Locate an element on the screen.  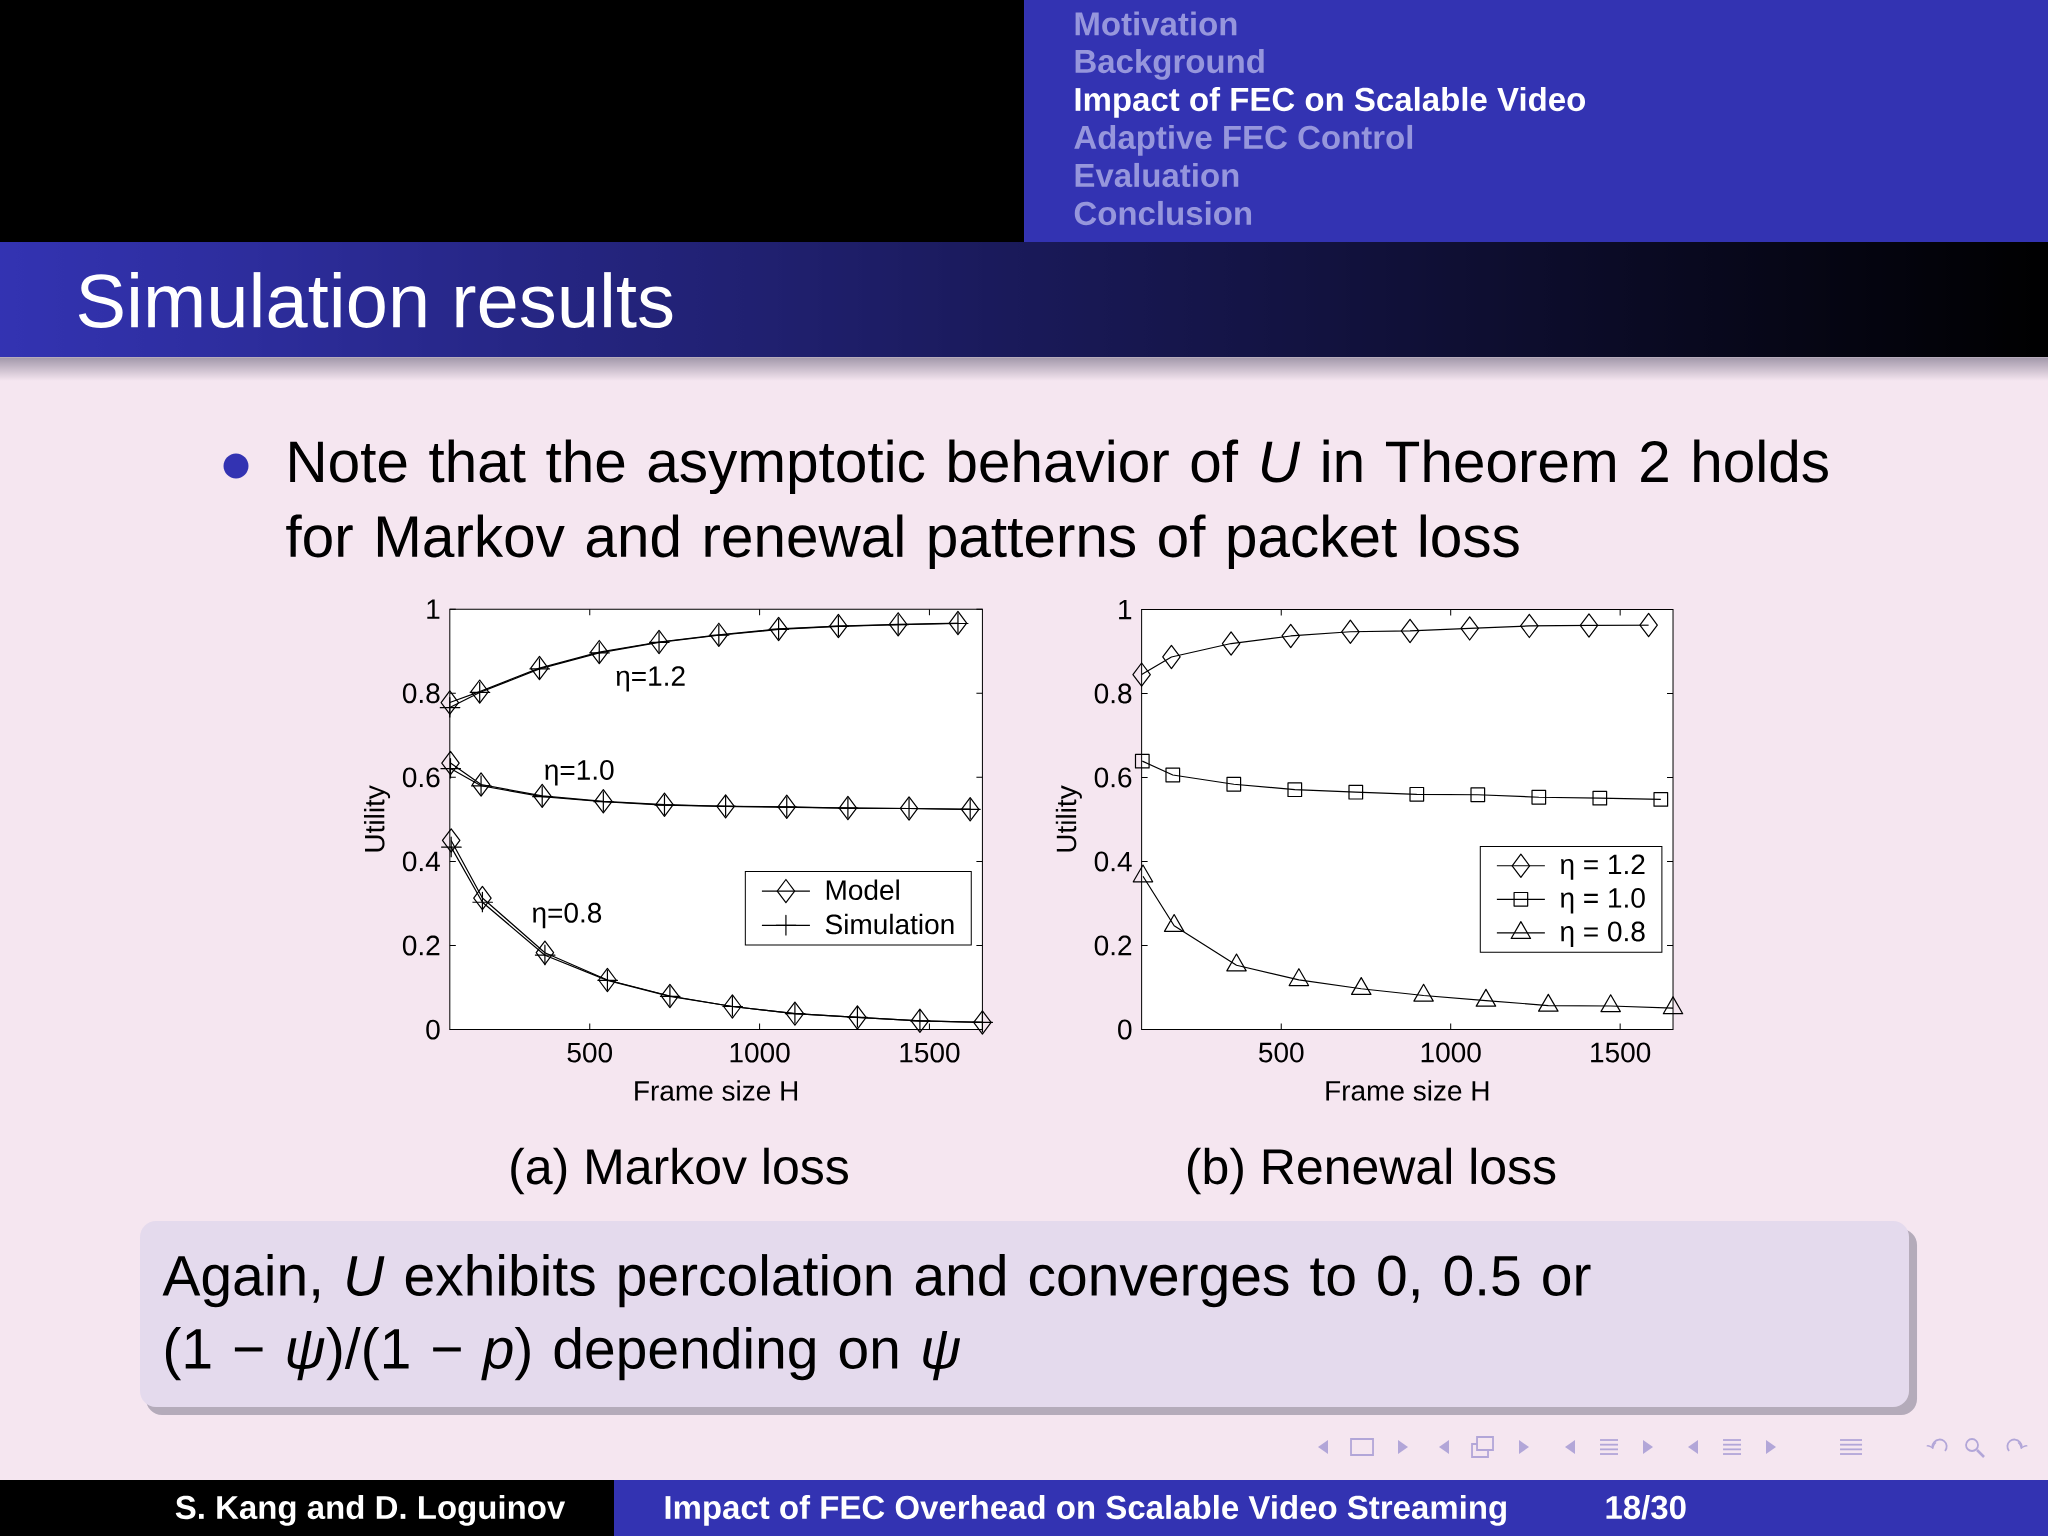
text: Impact of FEC Overhead on Scalable Video Streaming is located at coordinates (1085, 1510).